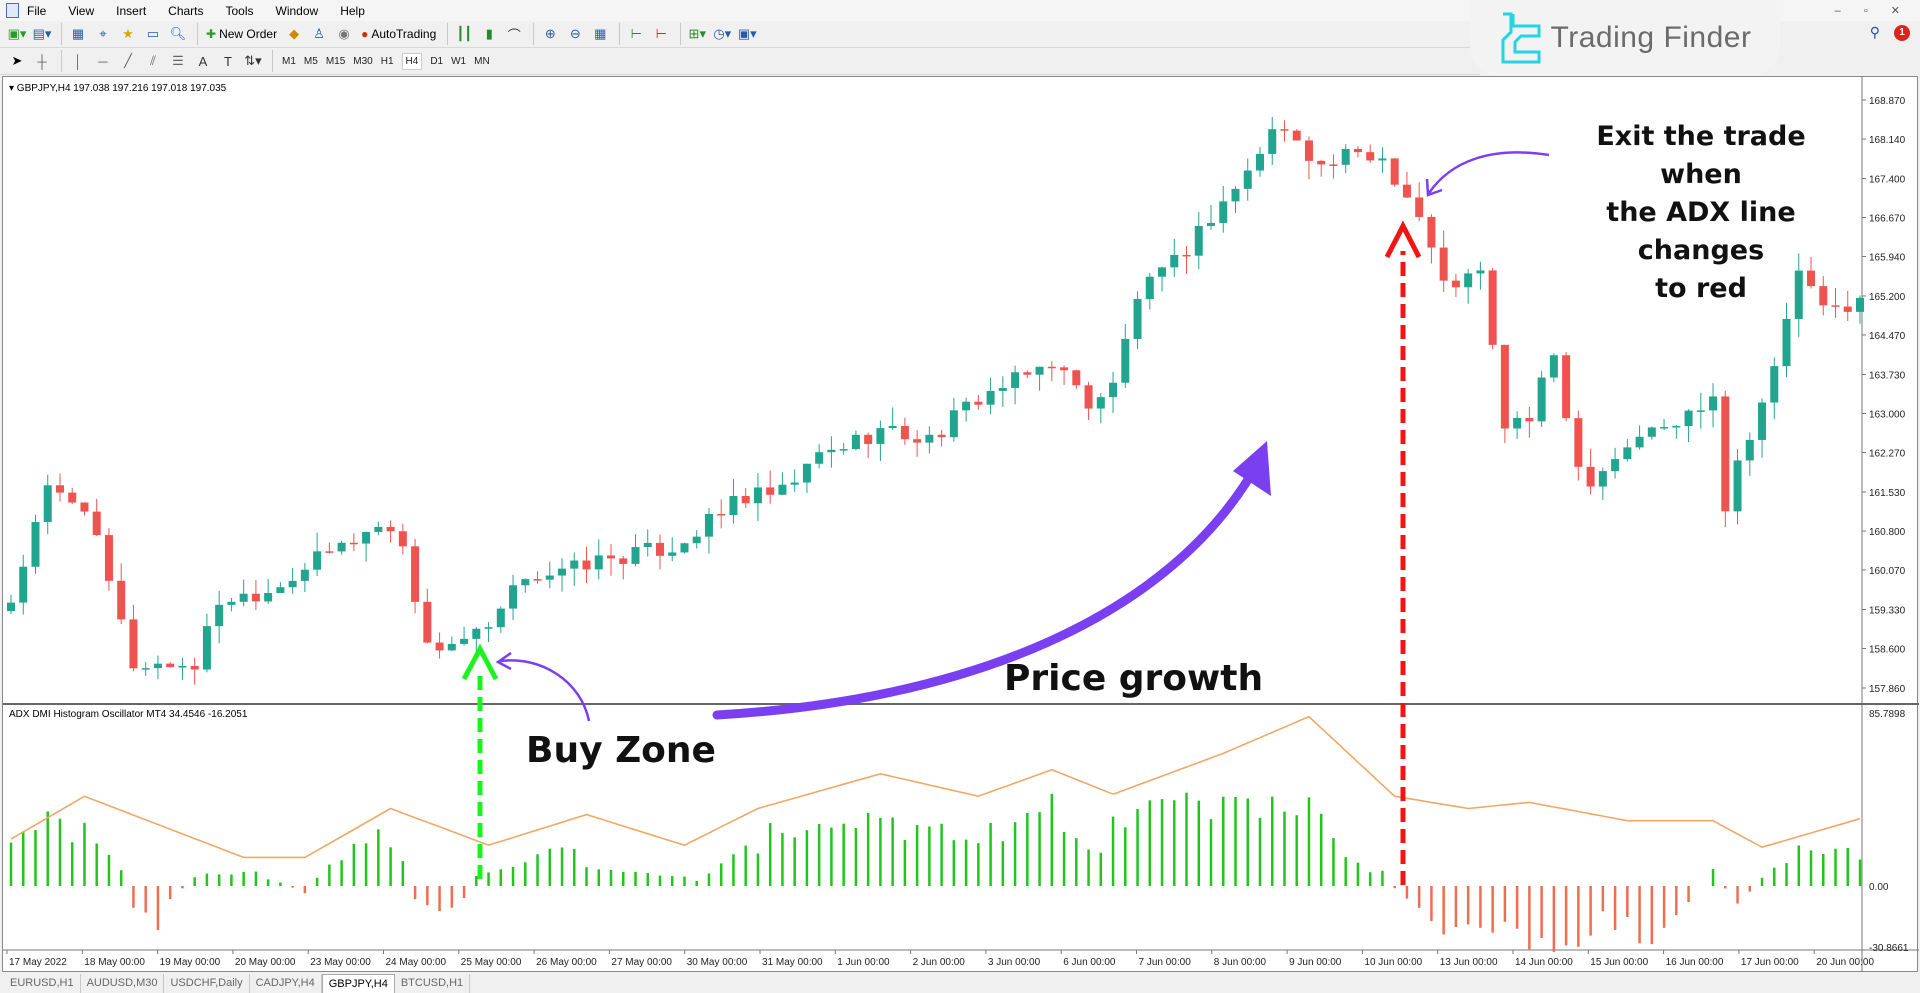  Describe the element at coordinates (344, 33) in the screenshot. I see `market-icon: ◉` at that location.